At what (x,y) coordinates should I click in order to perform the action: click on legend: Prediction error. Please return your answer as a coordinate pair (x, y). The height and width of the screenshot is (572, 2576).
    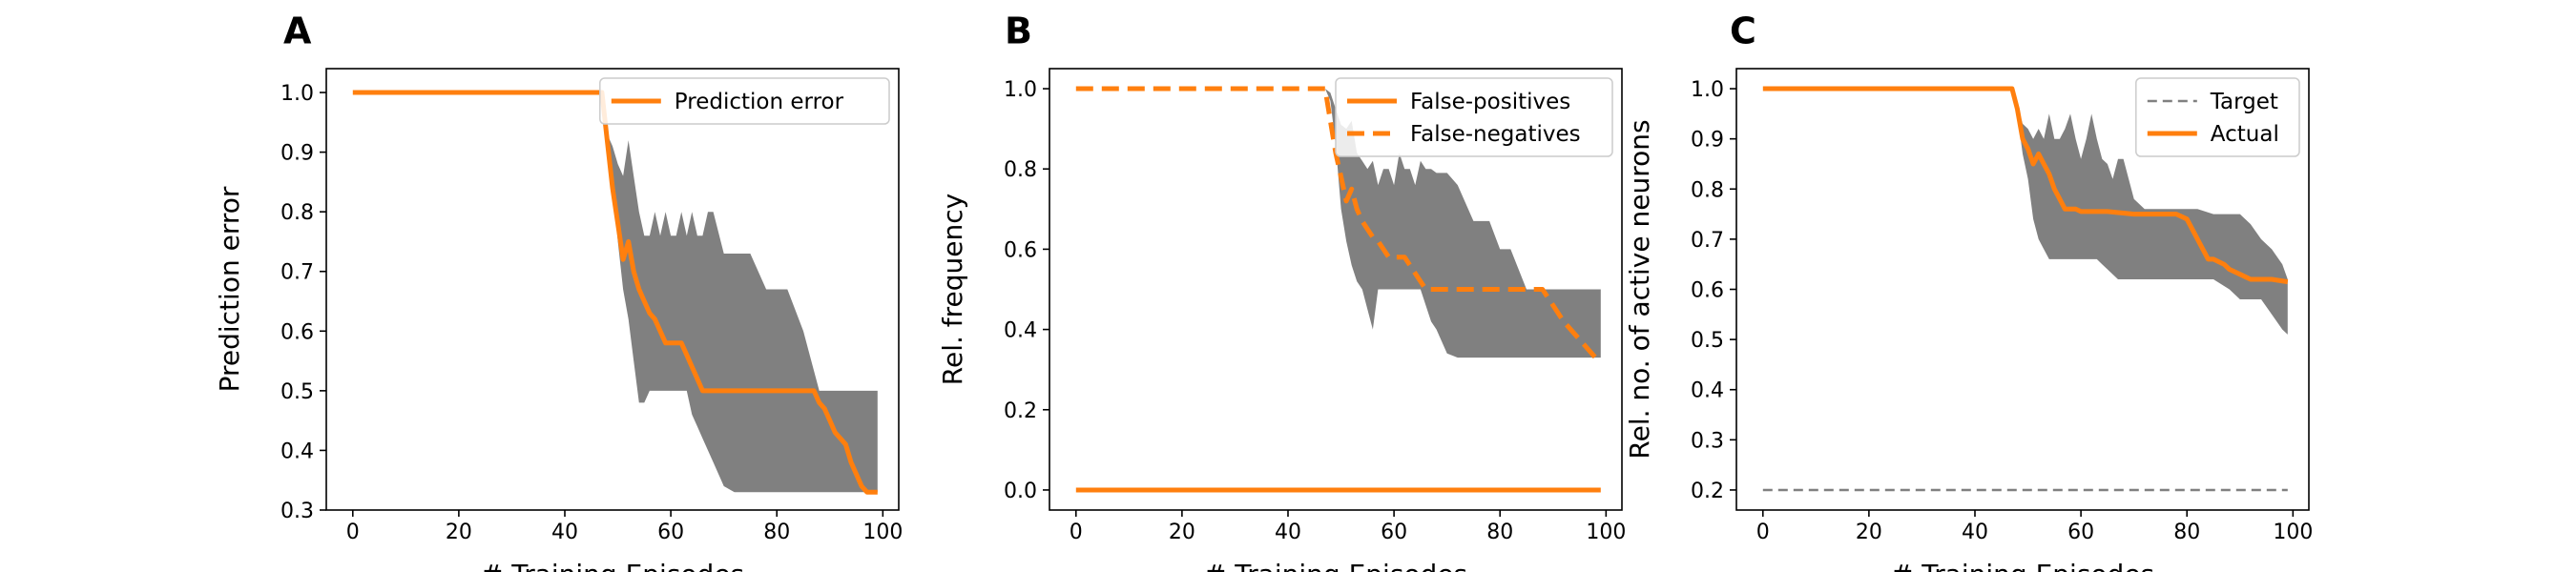
    Looking at the image, I should click on (744, 101).